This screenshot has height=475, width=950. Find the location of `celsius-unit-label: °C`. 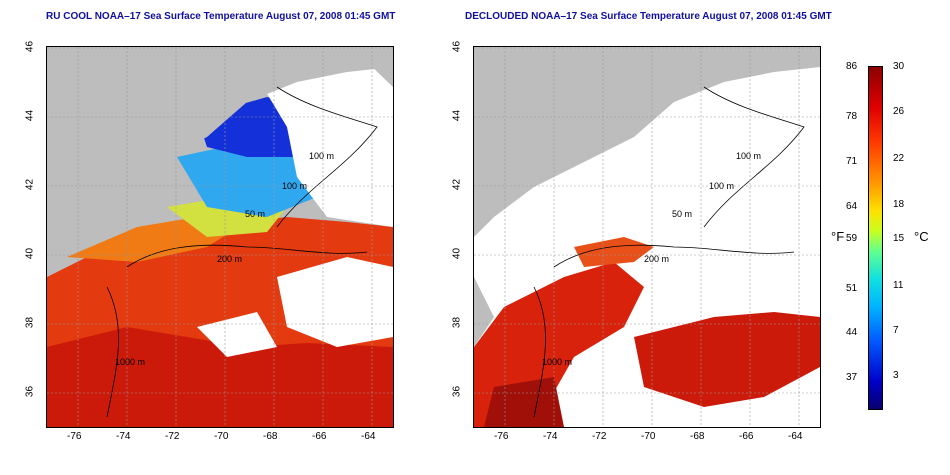

celsius-unit-label: °C is located at coordinates (921, 236).